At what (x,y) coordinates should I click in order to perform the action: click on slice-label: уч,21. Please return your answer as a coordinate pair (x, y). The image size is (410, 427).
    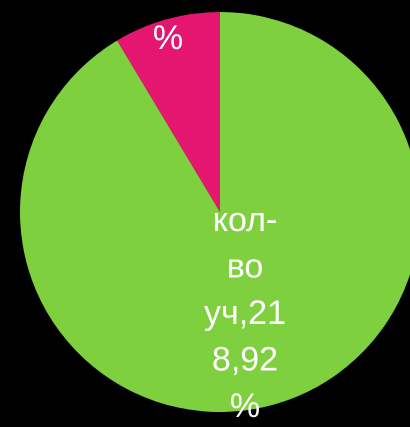
    Looking at the image, I should click on (245, 313).